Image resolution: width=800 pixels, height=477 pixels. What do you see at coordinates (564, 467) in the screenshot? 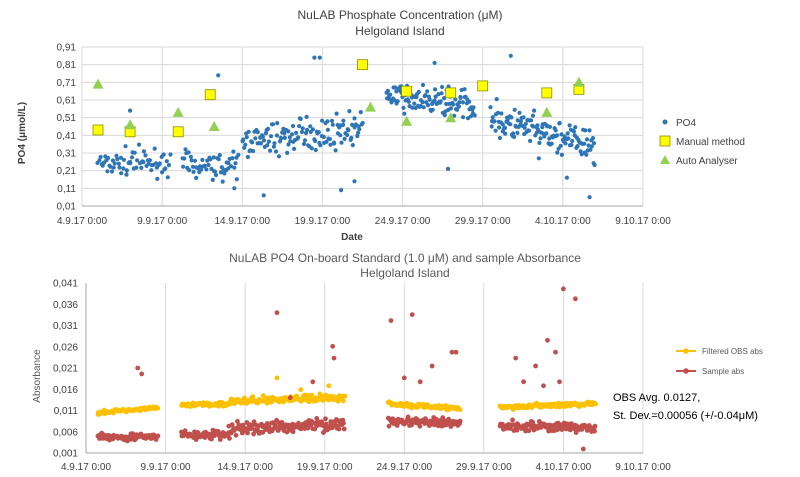
I see `x-tick-label: 4.10.17 0:00` at bounding box center [564, 467].